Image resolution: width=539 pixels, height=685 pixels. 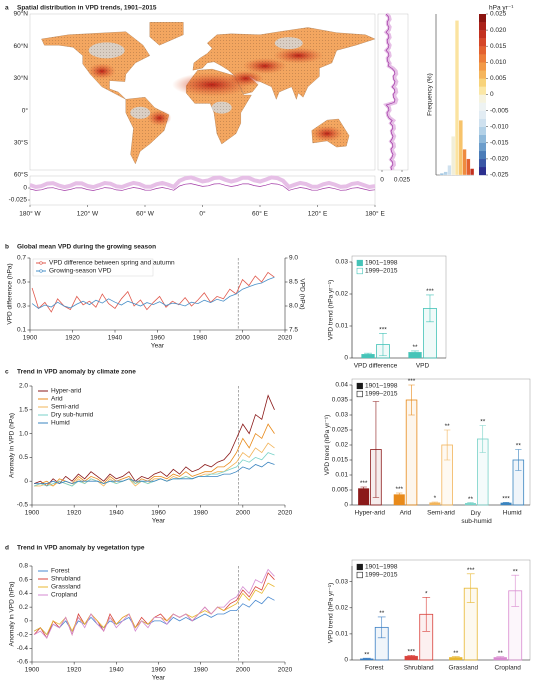 What do you see at coordinates (208, 93) in the screenshot?
I see `stipple` at bounding box center [208, 93].